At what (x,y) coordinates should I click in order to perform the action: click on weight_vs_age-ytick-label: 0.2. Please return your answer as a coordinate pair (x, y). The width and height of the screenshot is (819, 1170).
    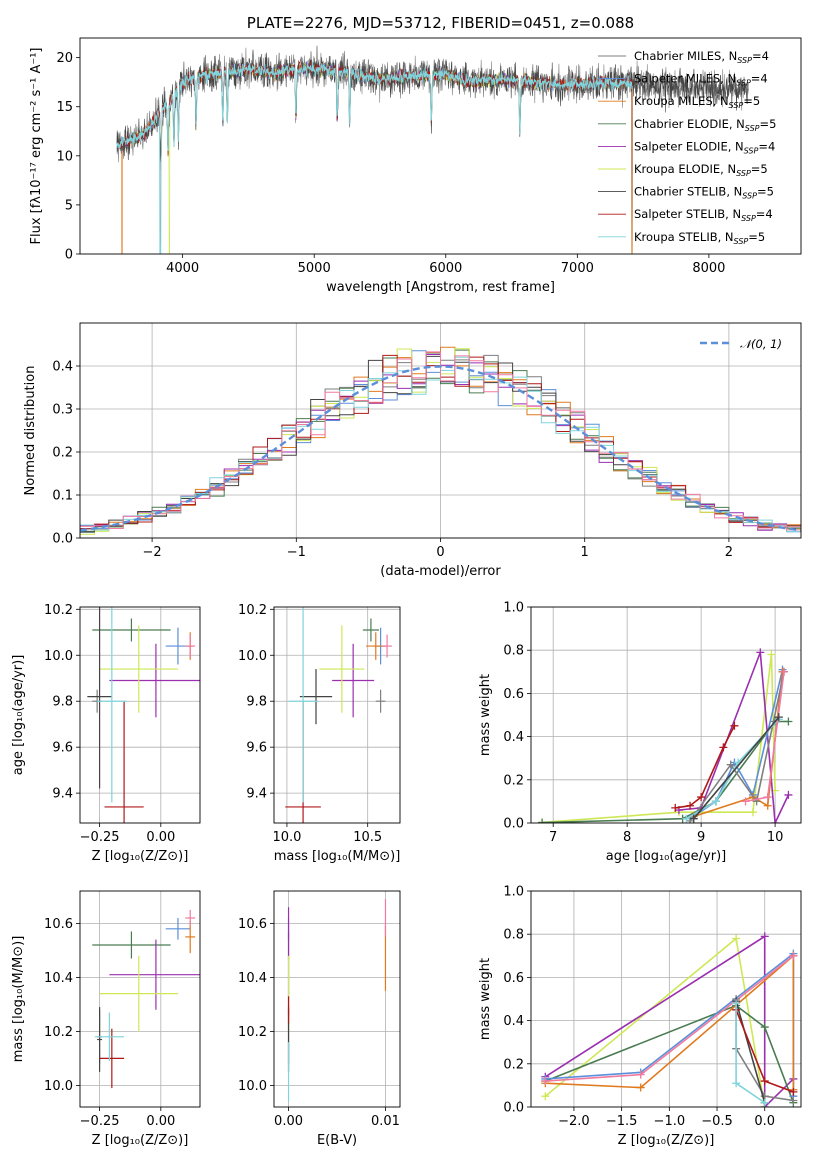
    Looking at the image, I should click on (513, 780).